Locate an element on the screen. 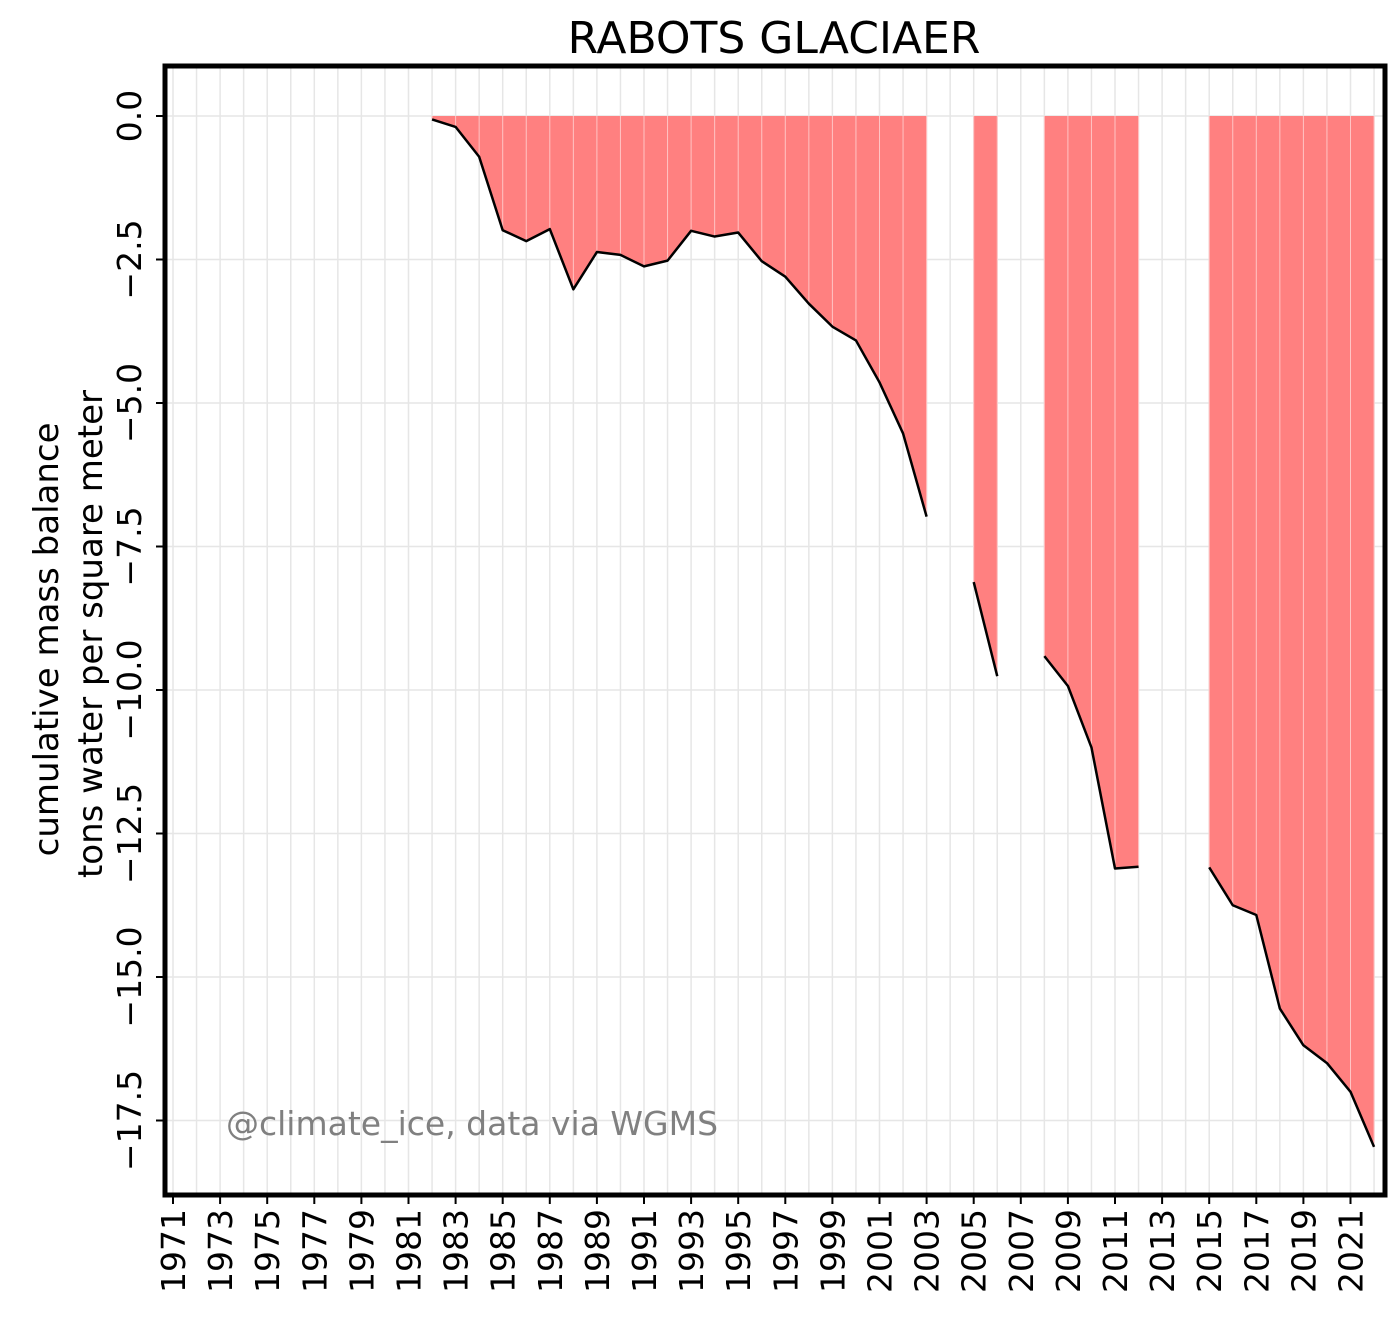 The image size is (1399, 1333). x-tick-label: 2005 is located at coordinates (974, 1251).